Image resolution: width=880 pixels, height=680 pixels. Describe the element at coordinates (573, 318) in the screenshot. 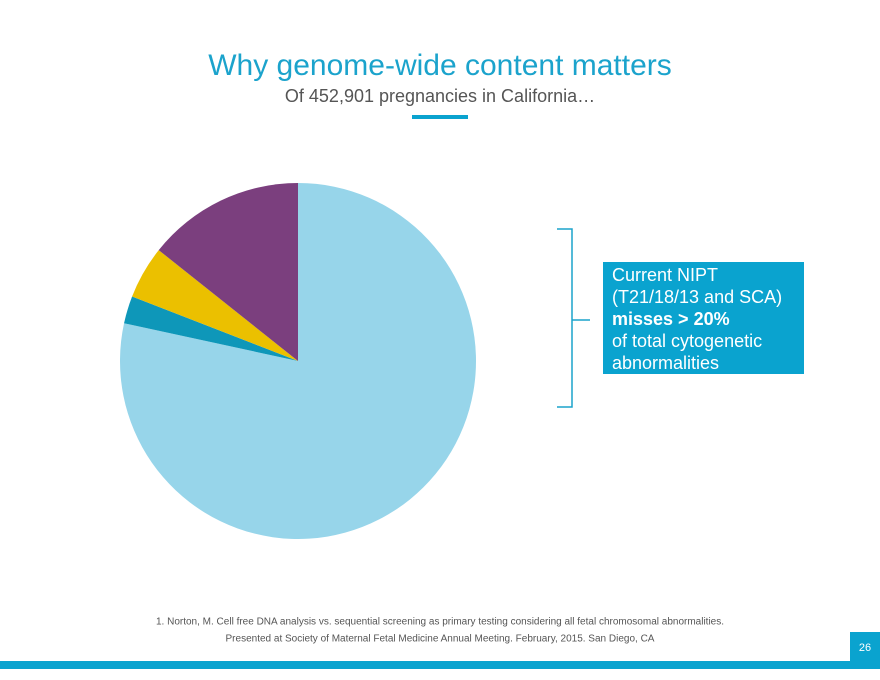

I see `bracket` at that location.